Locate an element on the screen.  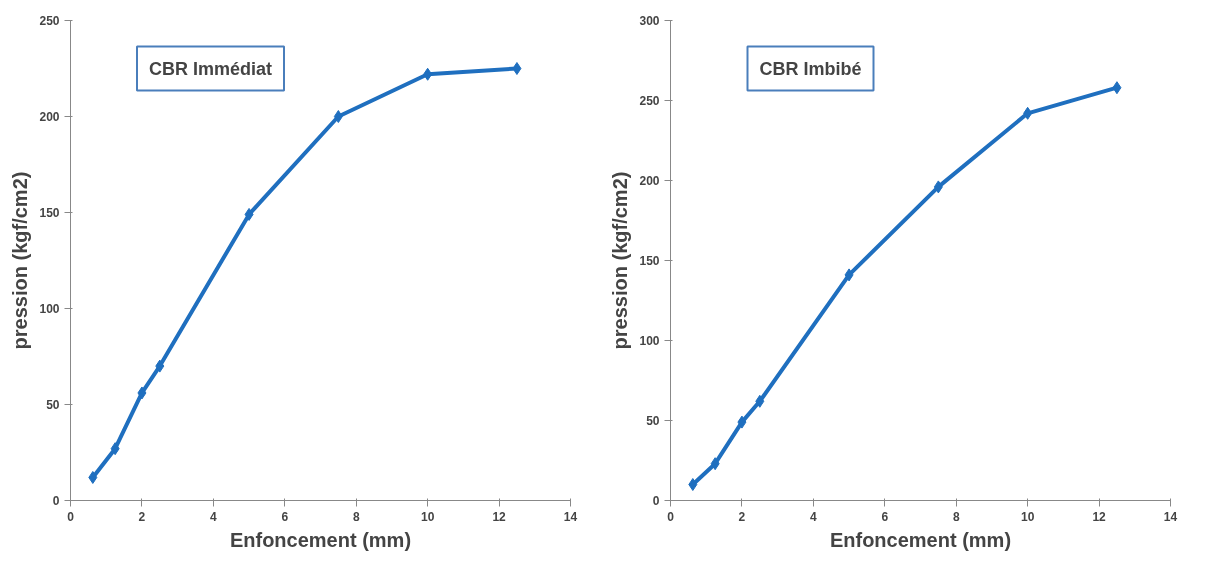
y-tick-label: 300 is located at coordinates (649, 21).